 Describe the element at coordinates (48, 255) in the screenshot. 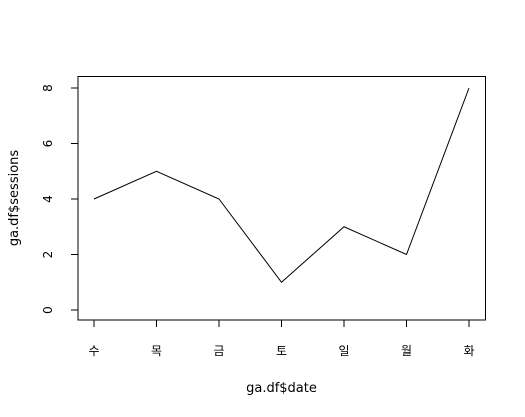

I see `y-tick-label: 2` at that location.